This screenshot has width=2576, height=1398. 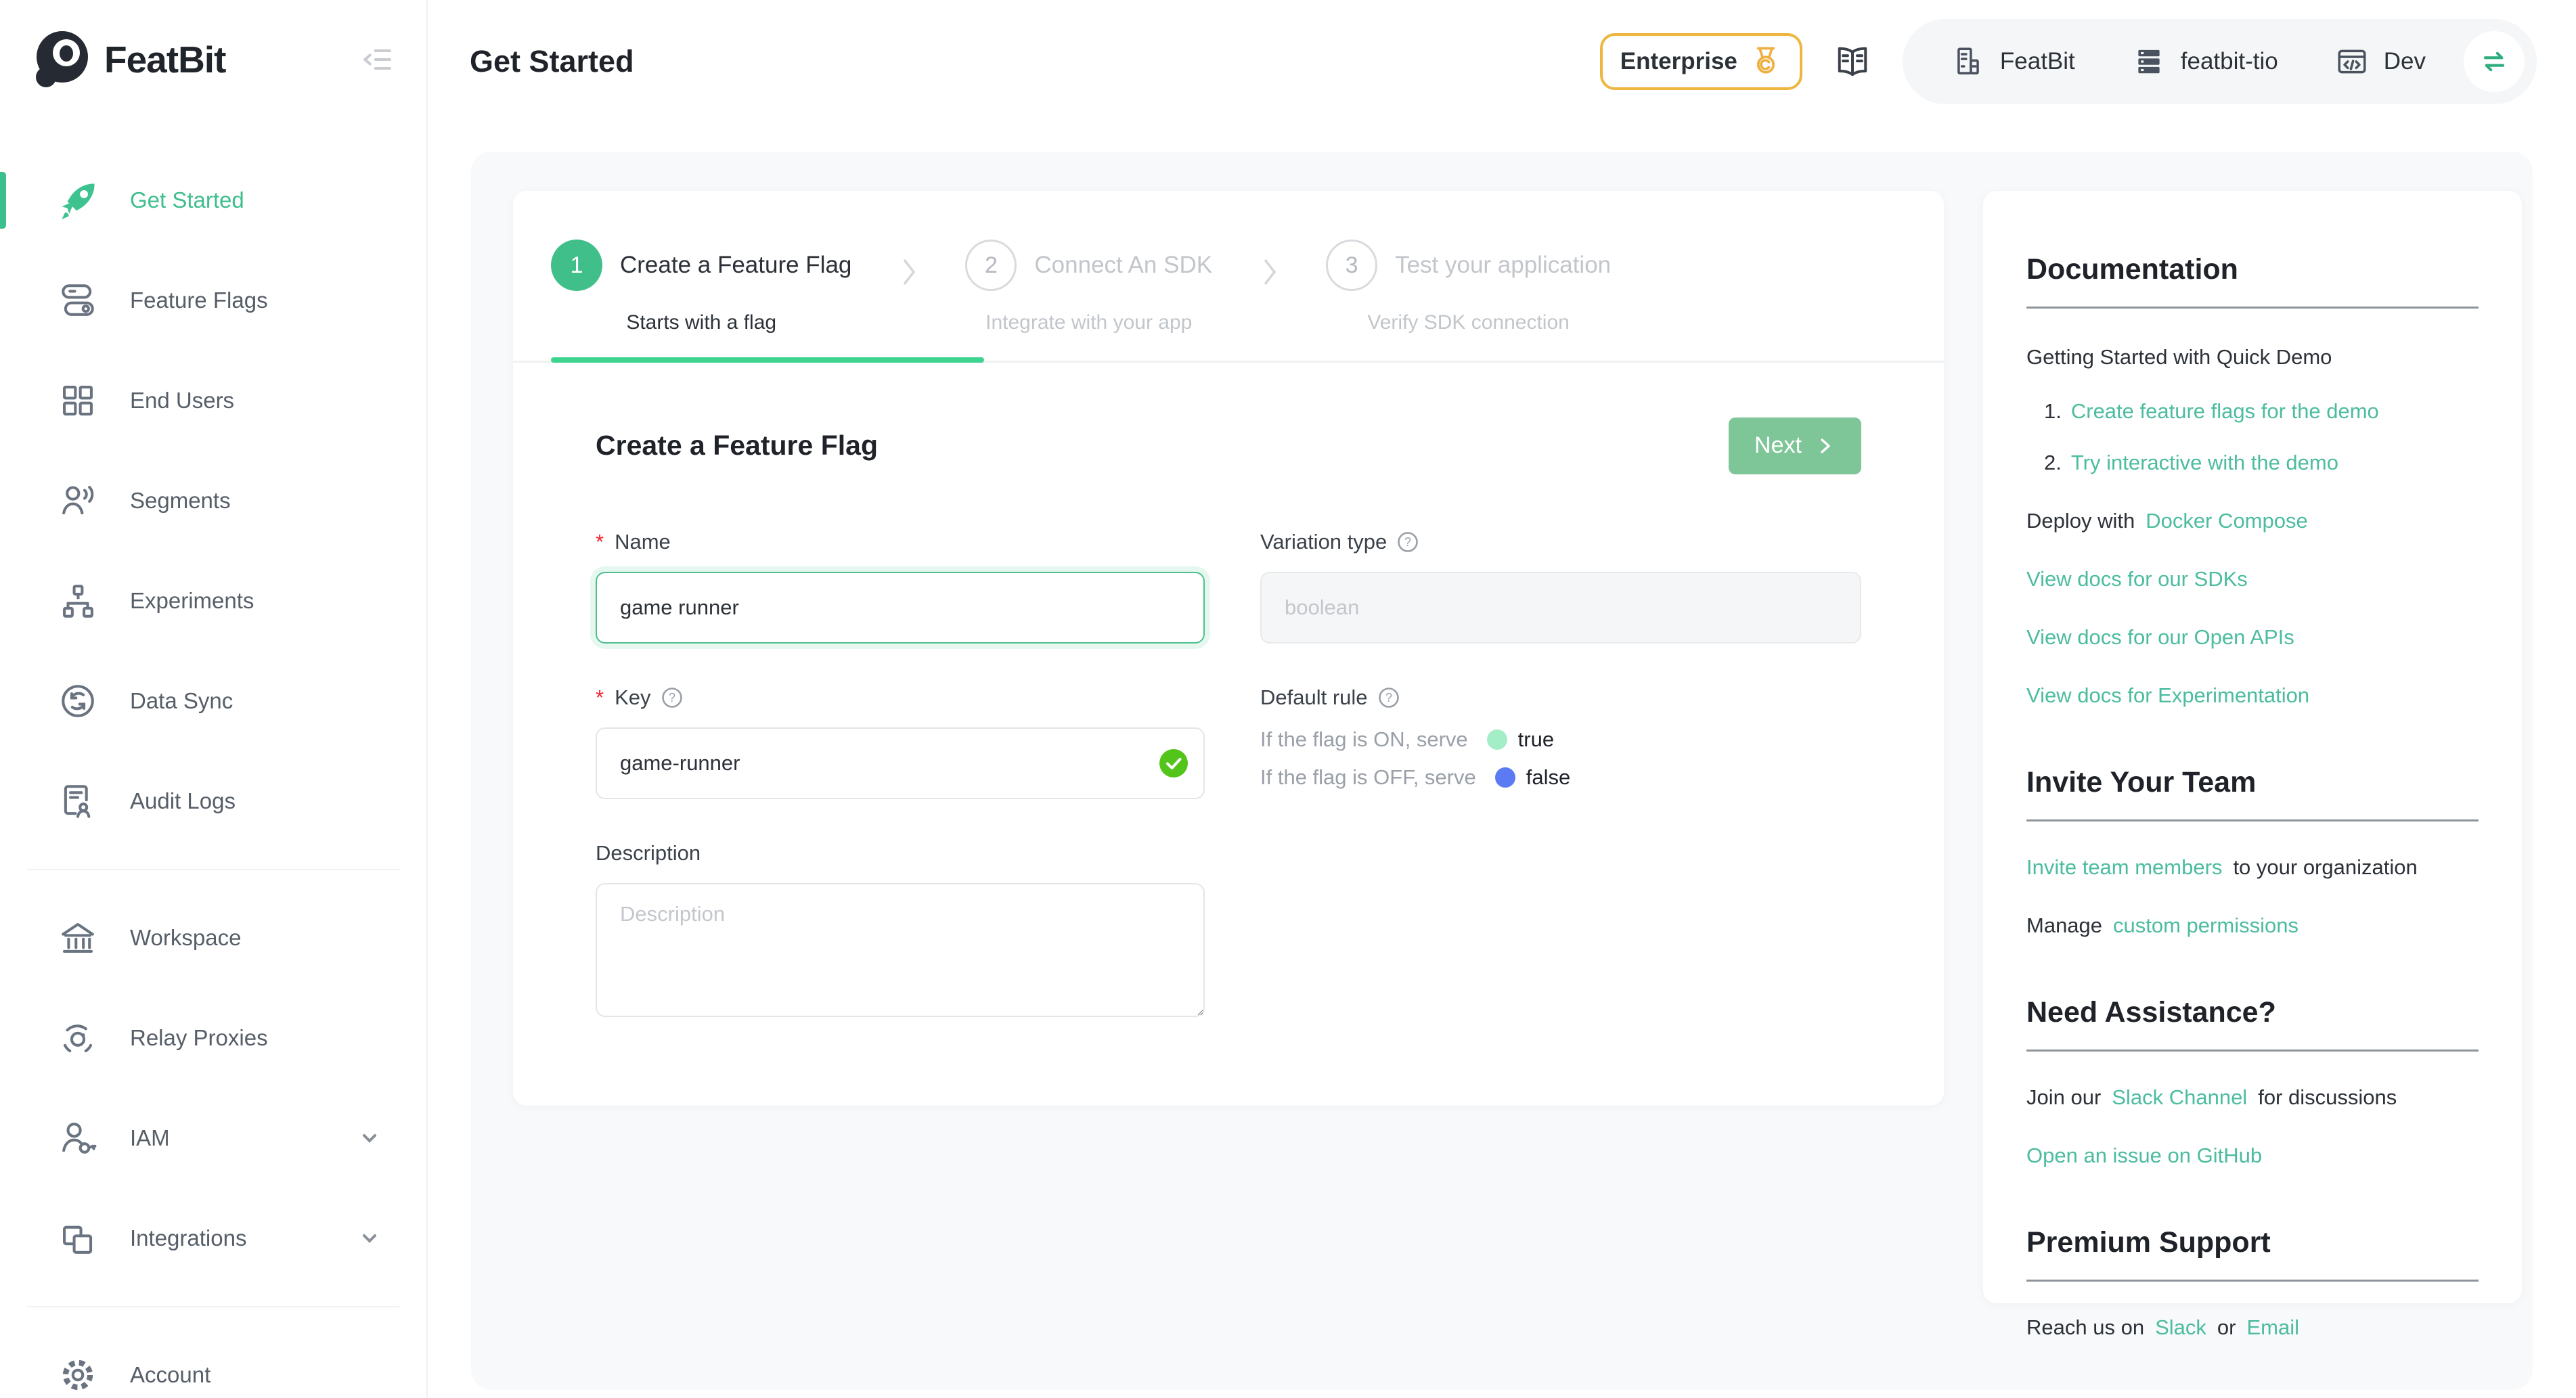 What do you see at coordinates (62, 60) in the screenshot?
I see `featbit-logo-icon` at bounding box center [62, 60].